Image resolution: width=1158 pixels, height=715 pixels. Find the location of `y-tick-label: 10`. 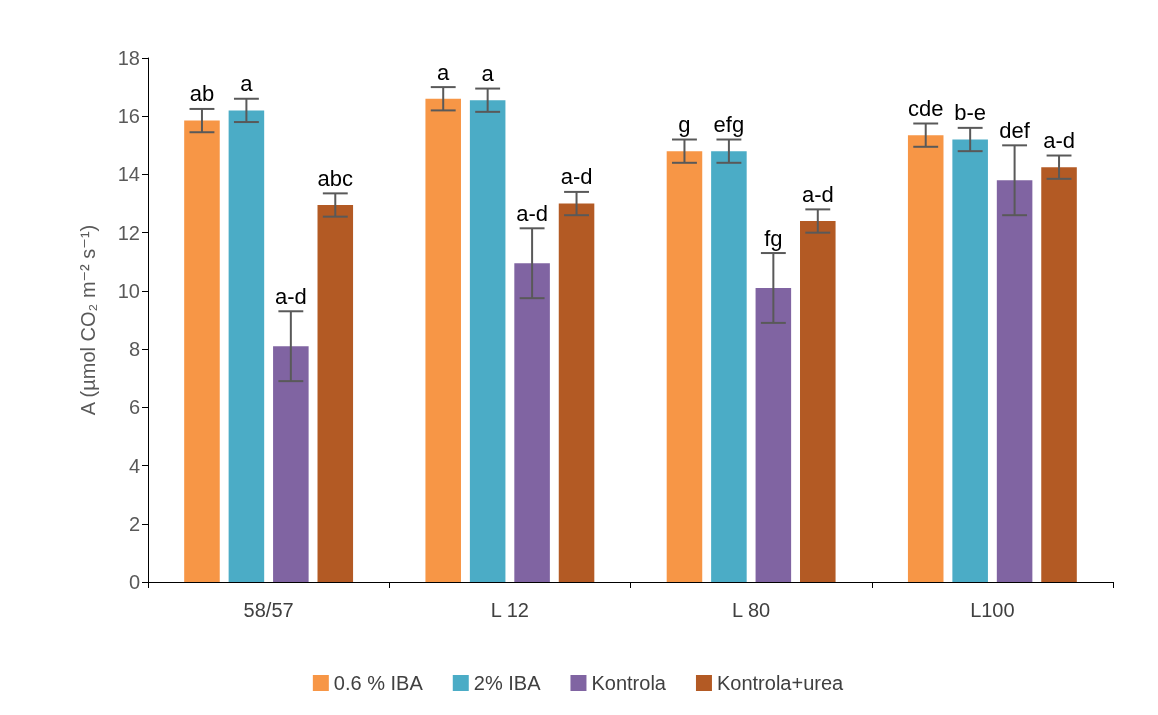

y-tick-label: 10 is located at coordinates (128, 290).